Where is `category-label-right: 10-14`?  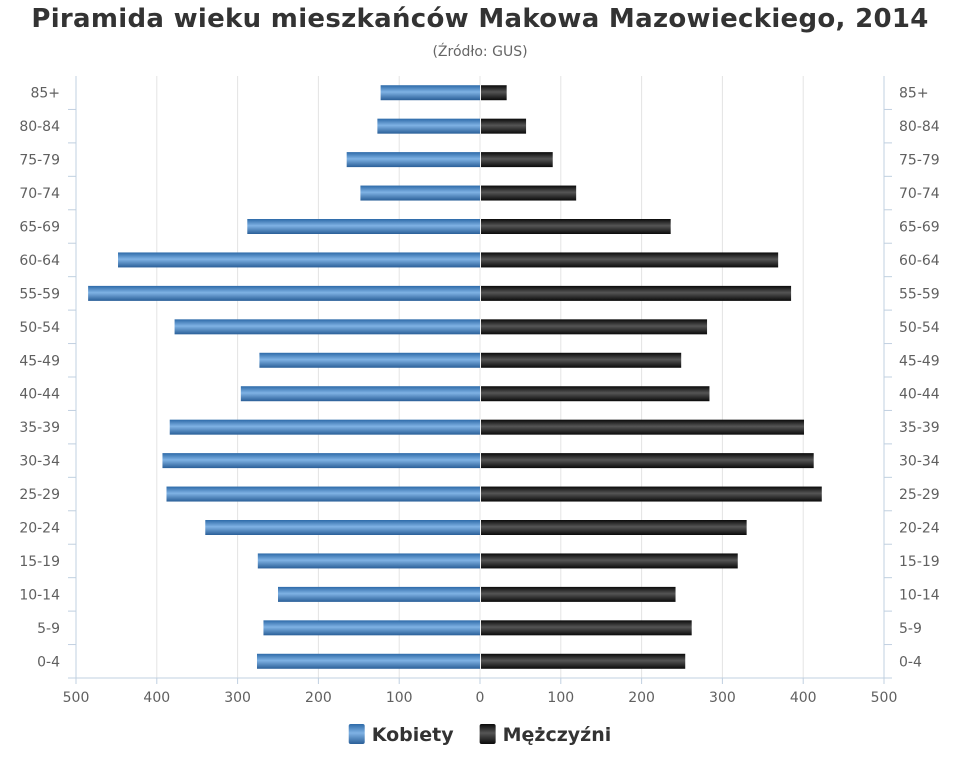 category-label-right: 10-14 is located at coordinates (919, 595).